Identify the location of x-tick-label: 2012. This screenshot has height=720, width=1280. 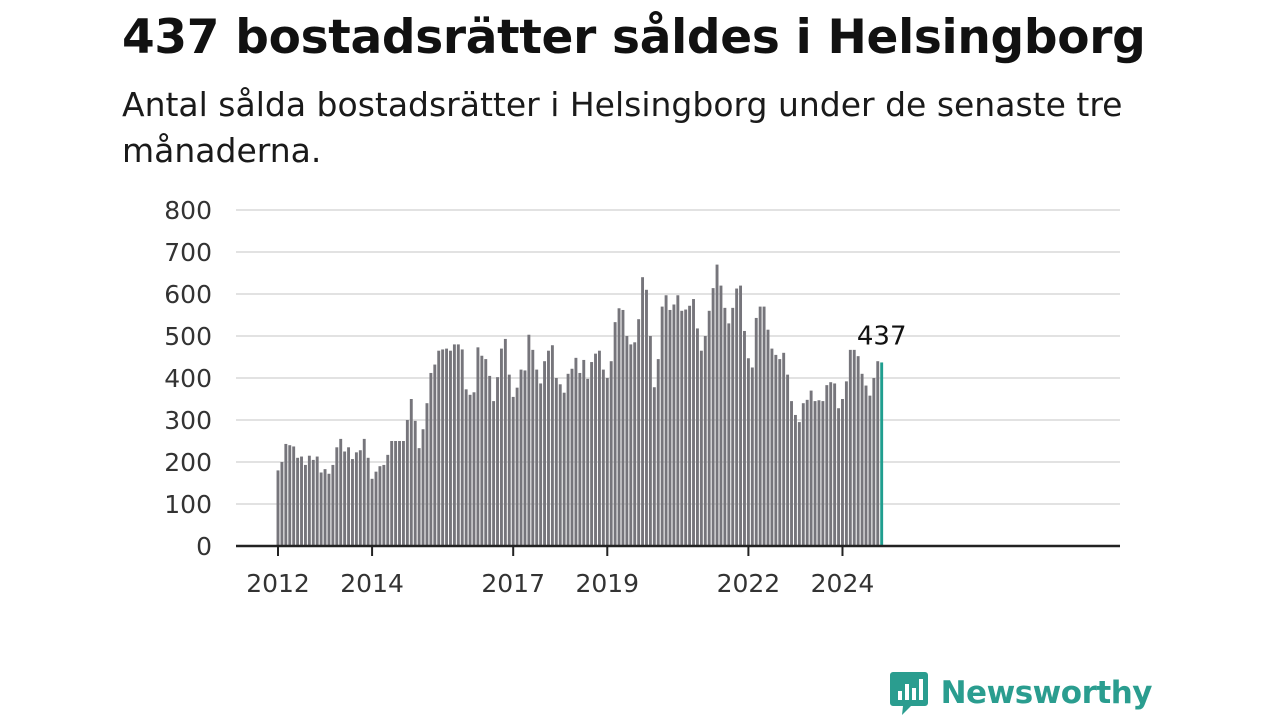
(278, 583).